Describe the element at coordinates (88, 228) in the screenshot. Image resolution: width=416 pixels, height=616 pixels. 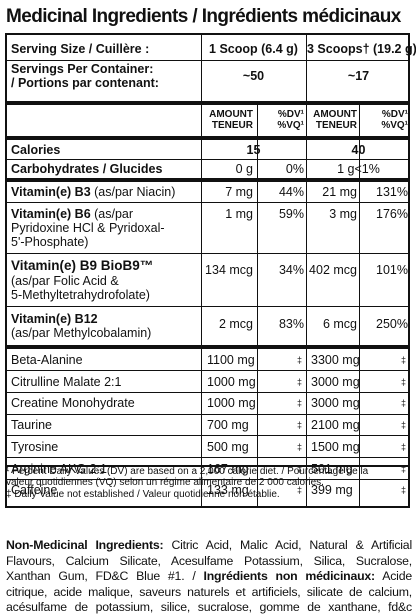
I see `vitamin-source-line: Pyridoxine HCl & Pyridoxal-` at that location.